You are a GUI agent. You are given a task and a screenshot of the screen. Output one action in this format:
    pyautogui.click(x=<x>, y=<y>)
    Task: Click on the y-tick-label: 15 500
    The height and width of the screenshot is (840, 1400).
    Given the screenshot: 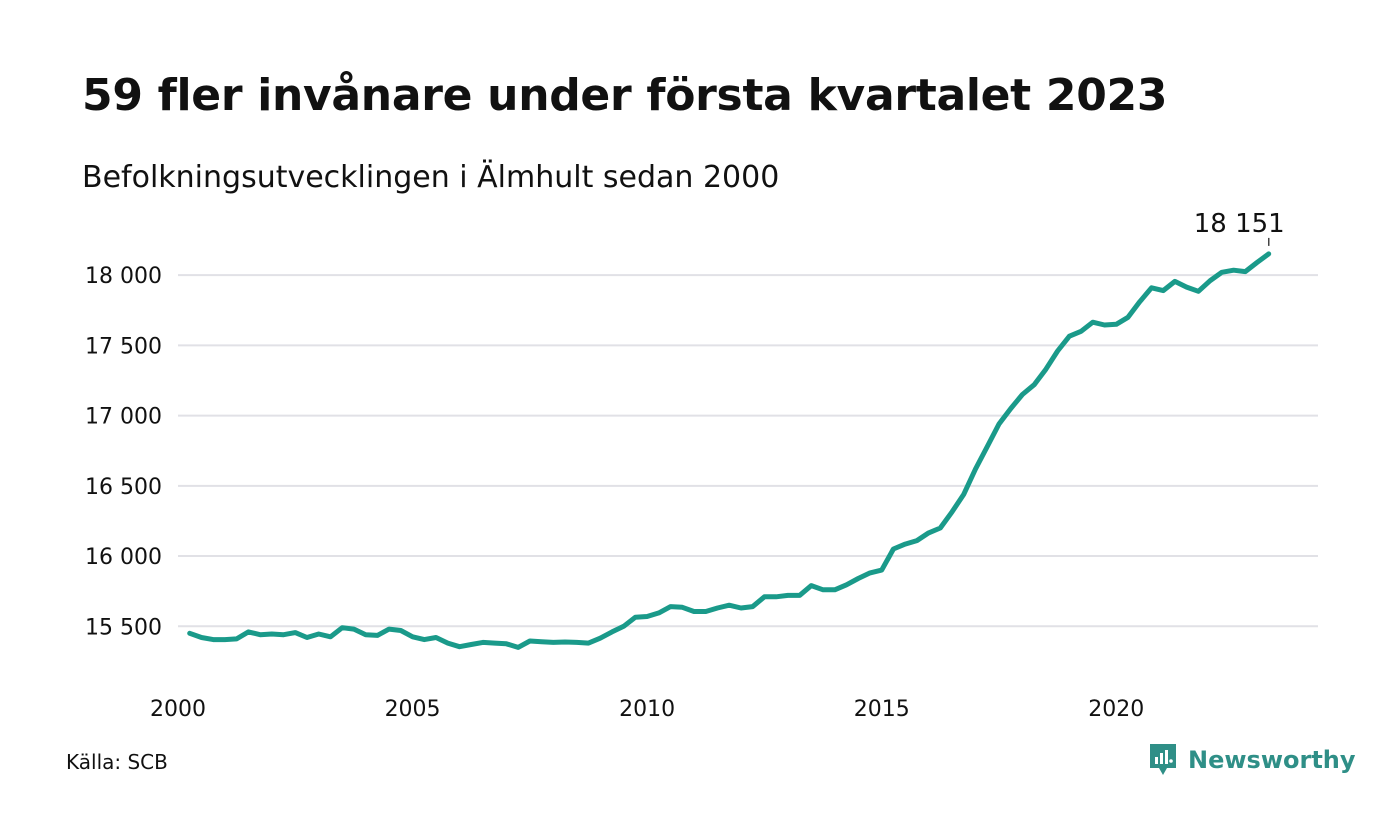 What is the action you would take?
    pyautogui.click(x=123, y=627)
    